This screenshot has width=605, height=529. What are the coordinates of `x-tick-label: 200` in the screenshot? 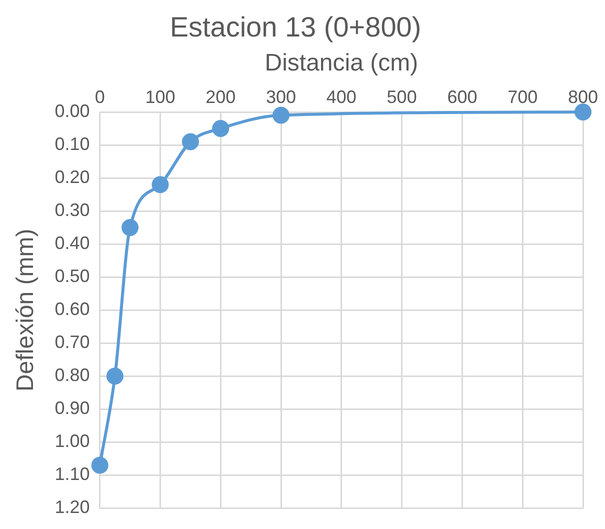 It's located at (221, 97).